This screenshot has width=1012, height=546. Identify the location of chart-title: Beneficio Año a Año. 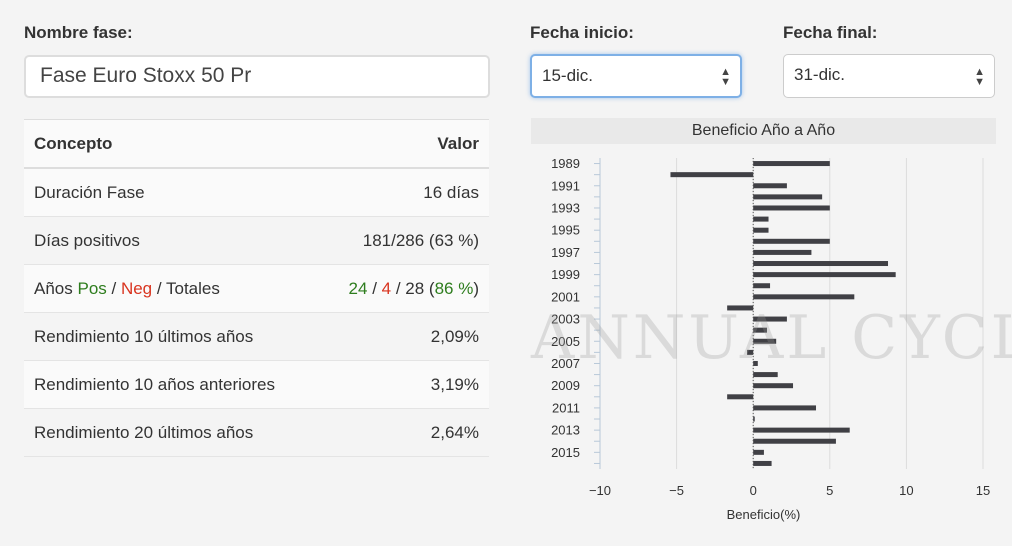
(763, 131).